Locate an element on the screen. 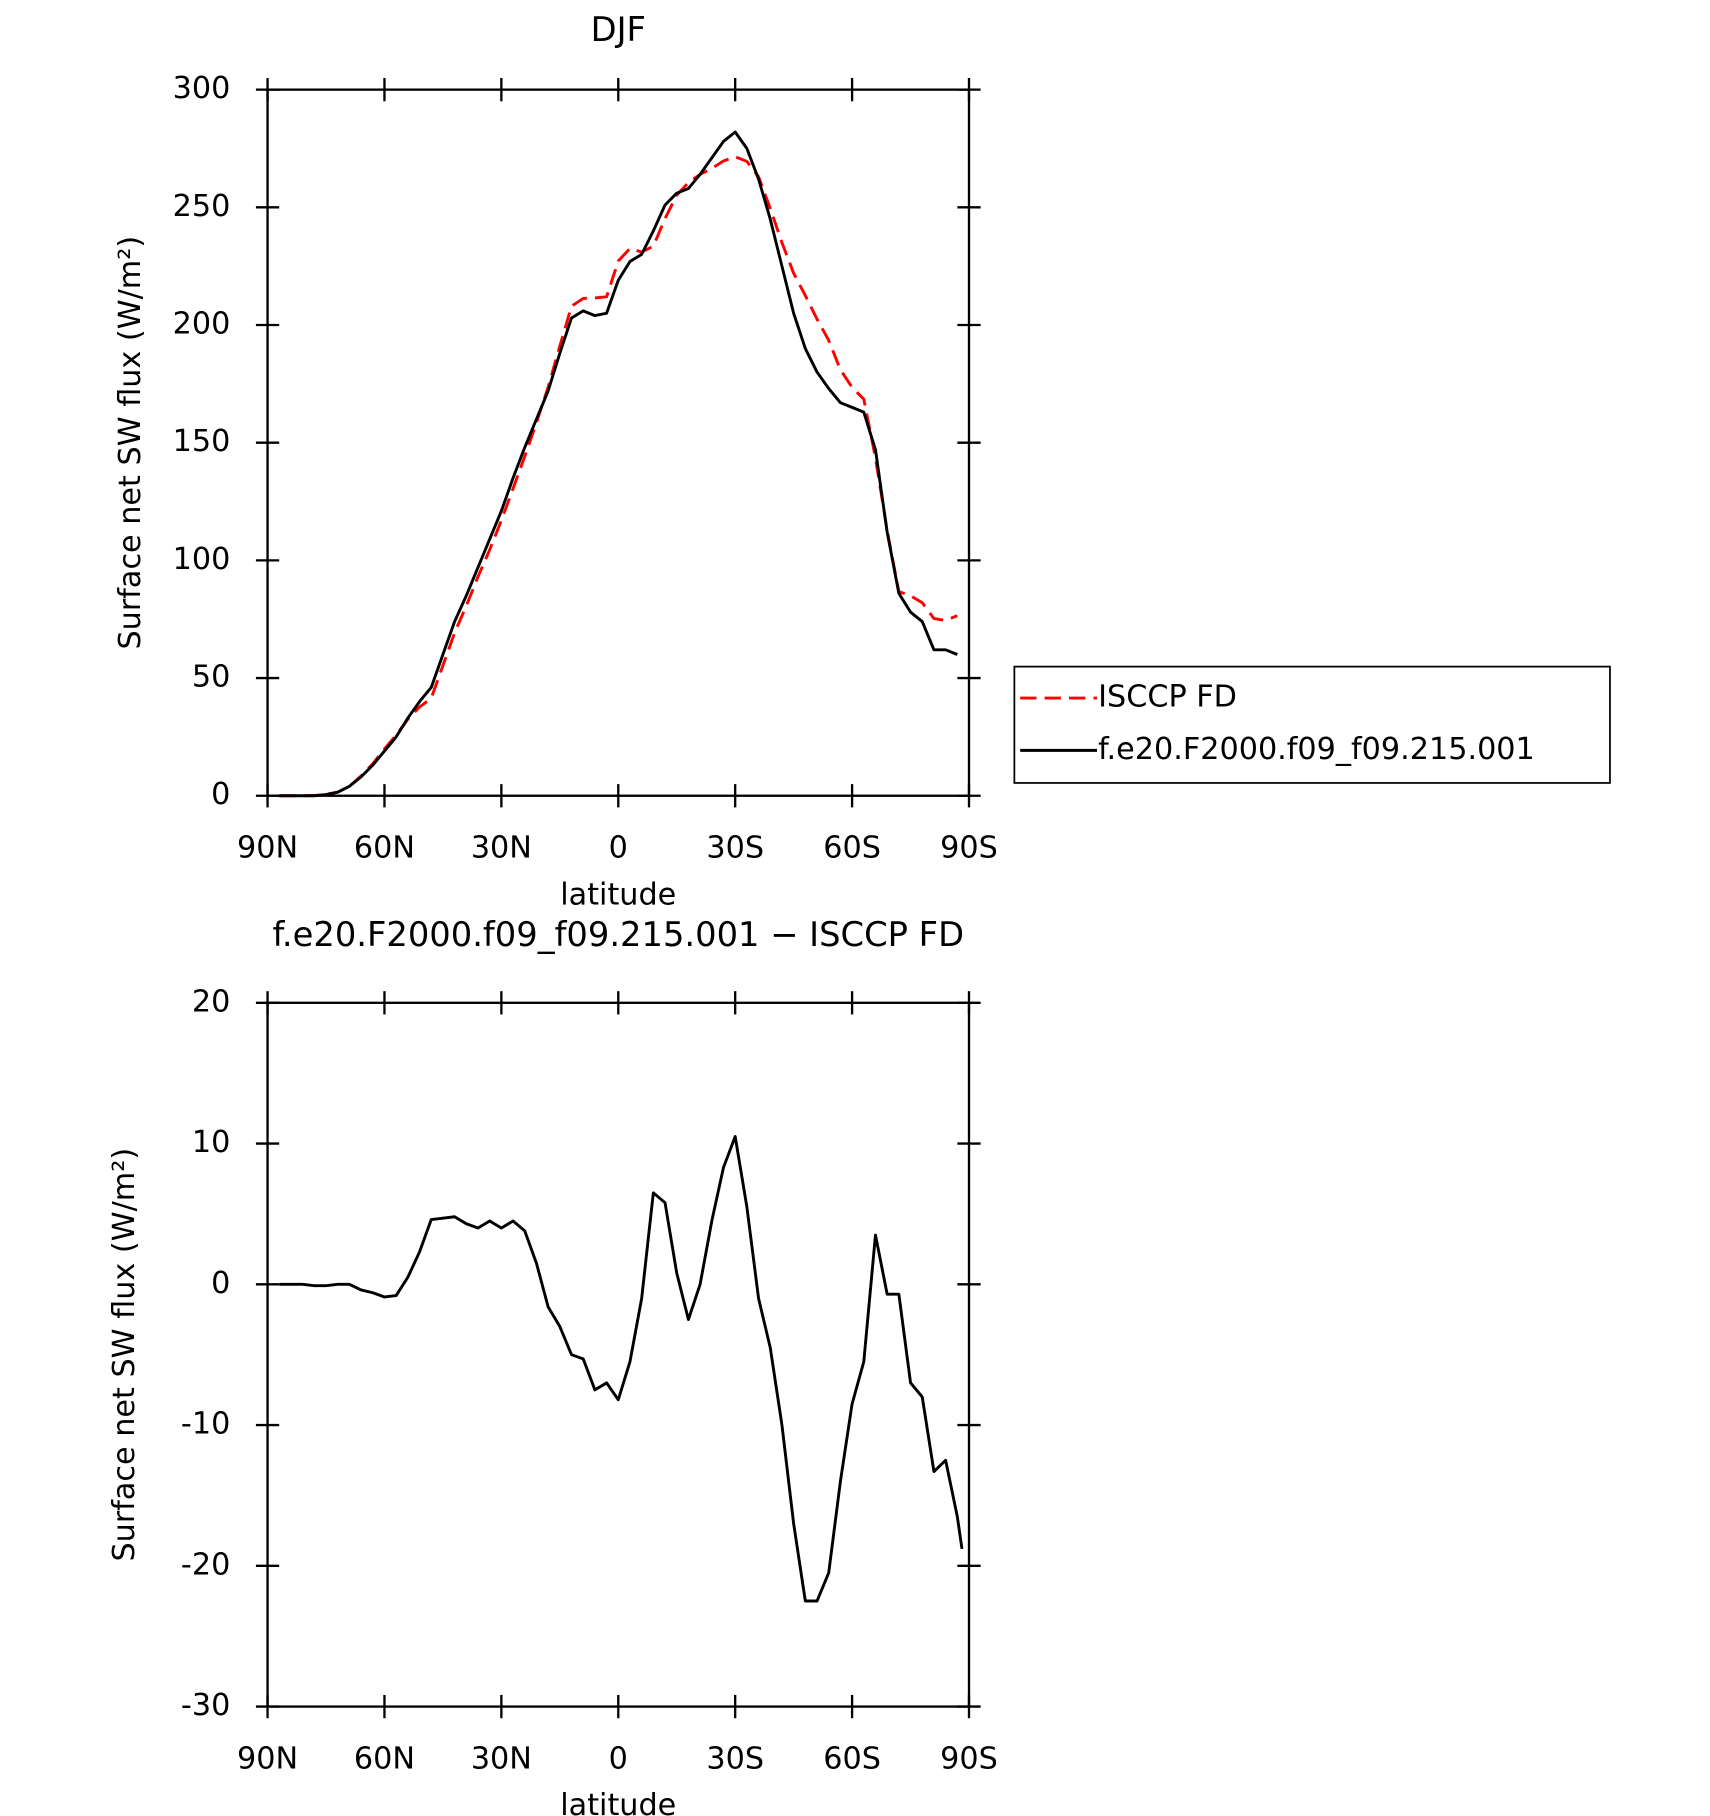  y-tick-label: 150 is located at coordinates (202, 441).